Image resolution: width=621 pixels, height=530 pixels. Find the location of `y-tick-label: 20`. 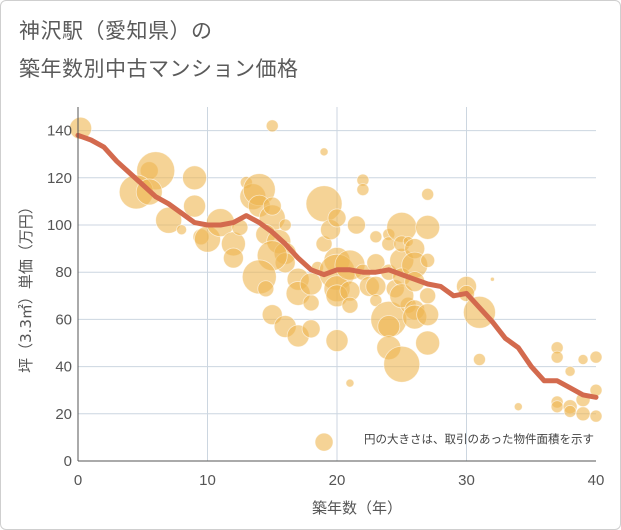

y-tick-label: 20 is located at coordinates (63, 414).